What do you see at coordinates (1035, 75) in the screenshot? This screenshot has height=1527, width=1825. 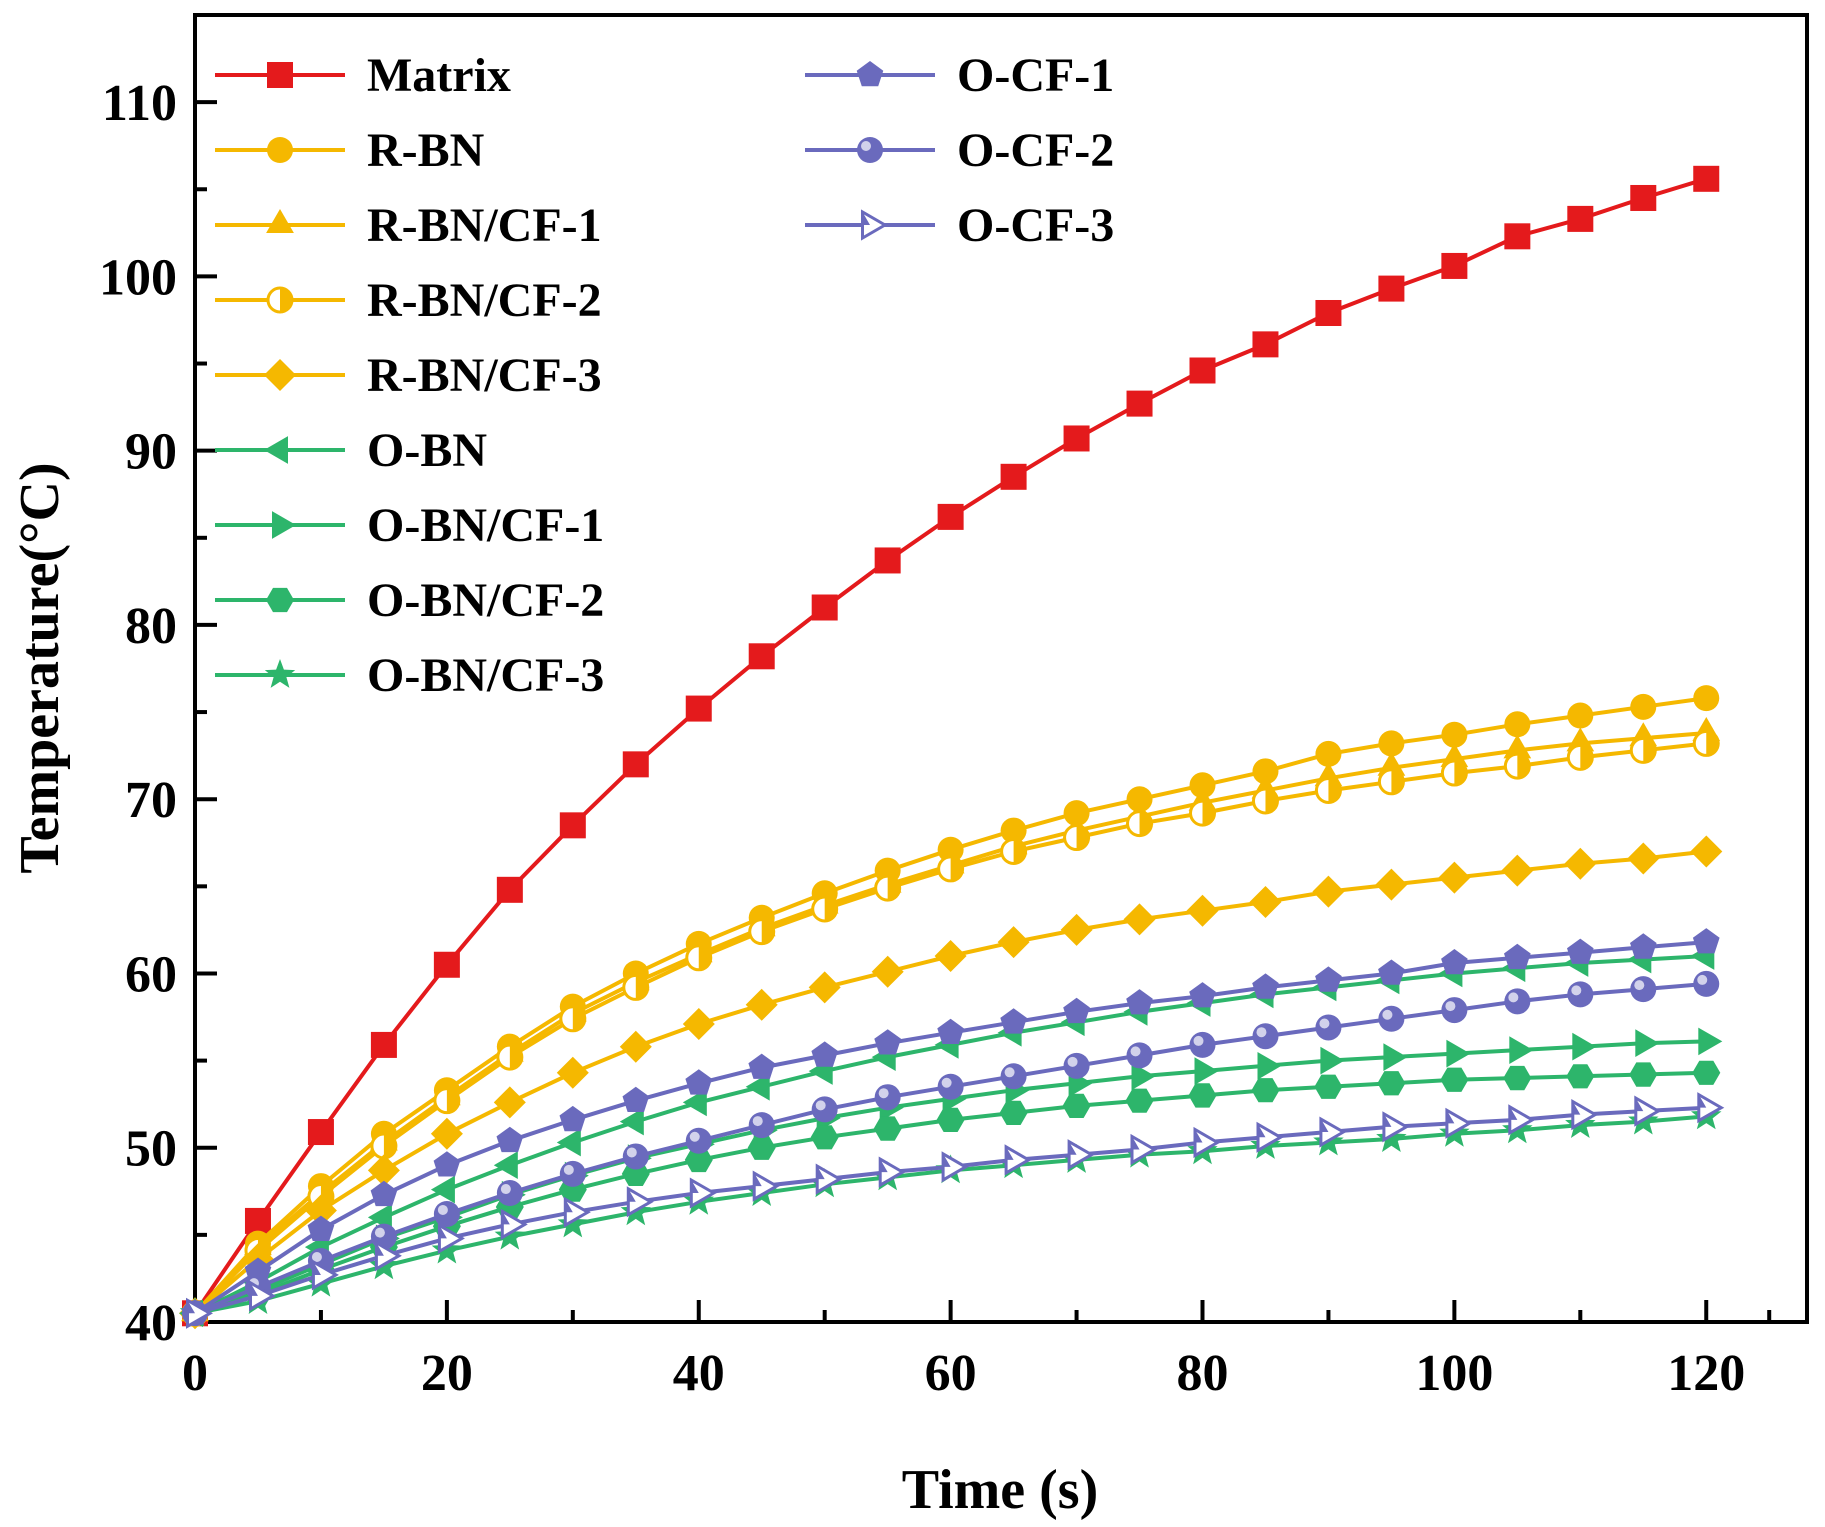 I see `legend-label: O-CF-1` at bounding box center [1035, 75].